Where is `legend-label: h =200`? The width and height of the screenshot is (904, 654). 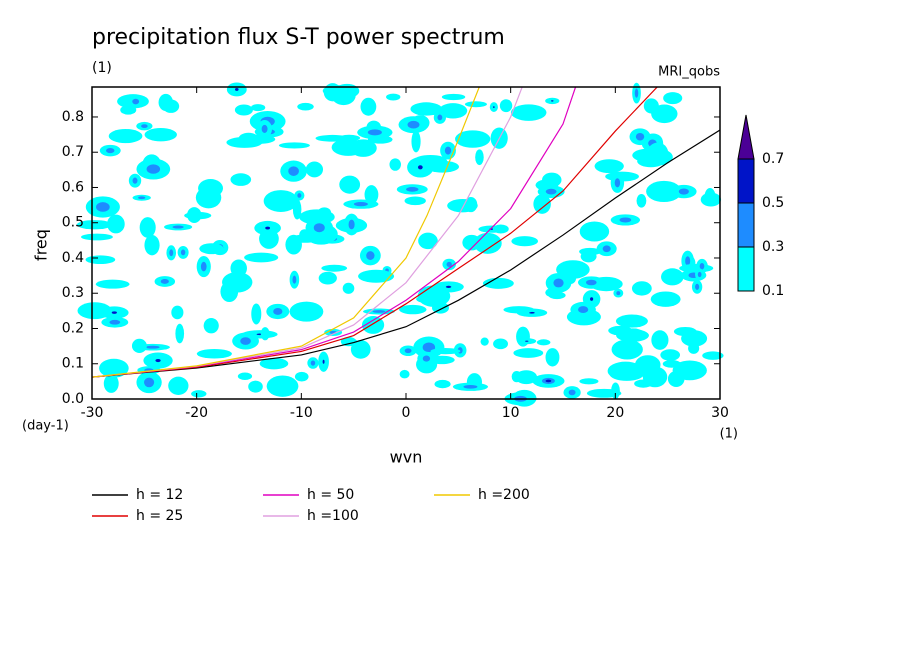 legend-label: h =200 is located at coordinates (504, 495).